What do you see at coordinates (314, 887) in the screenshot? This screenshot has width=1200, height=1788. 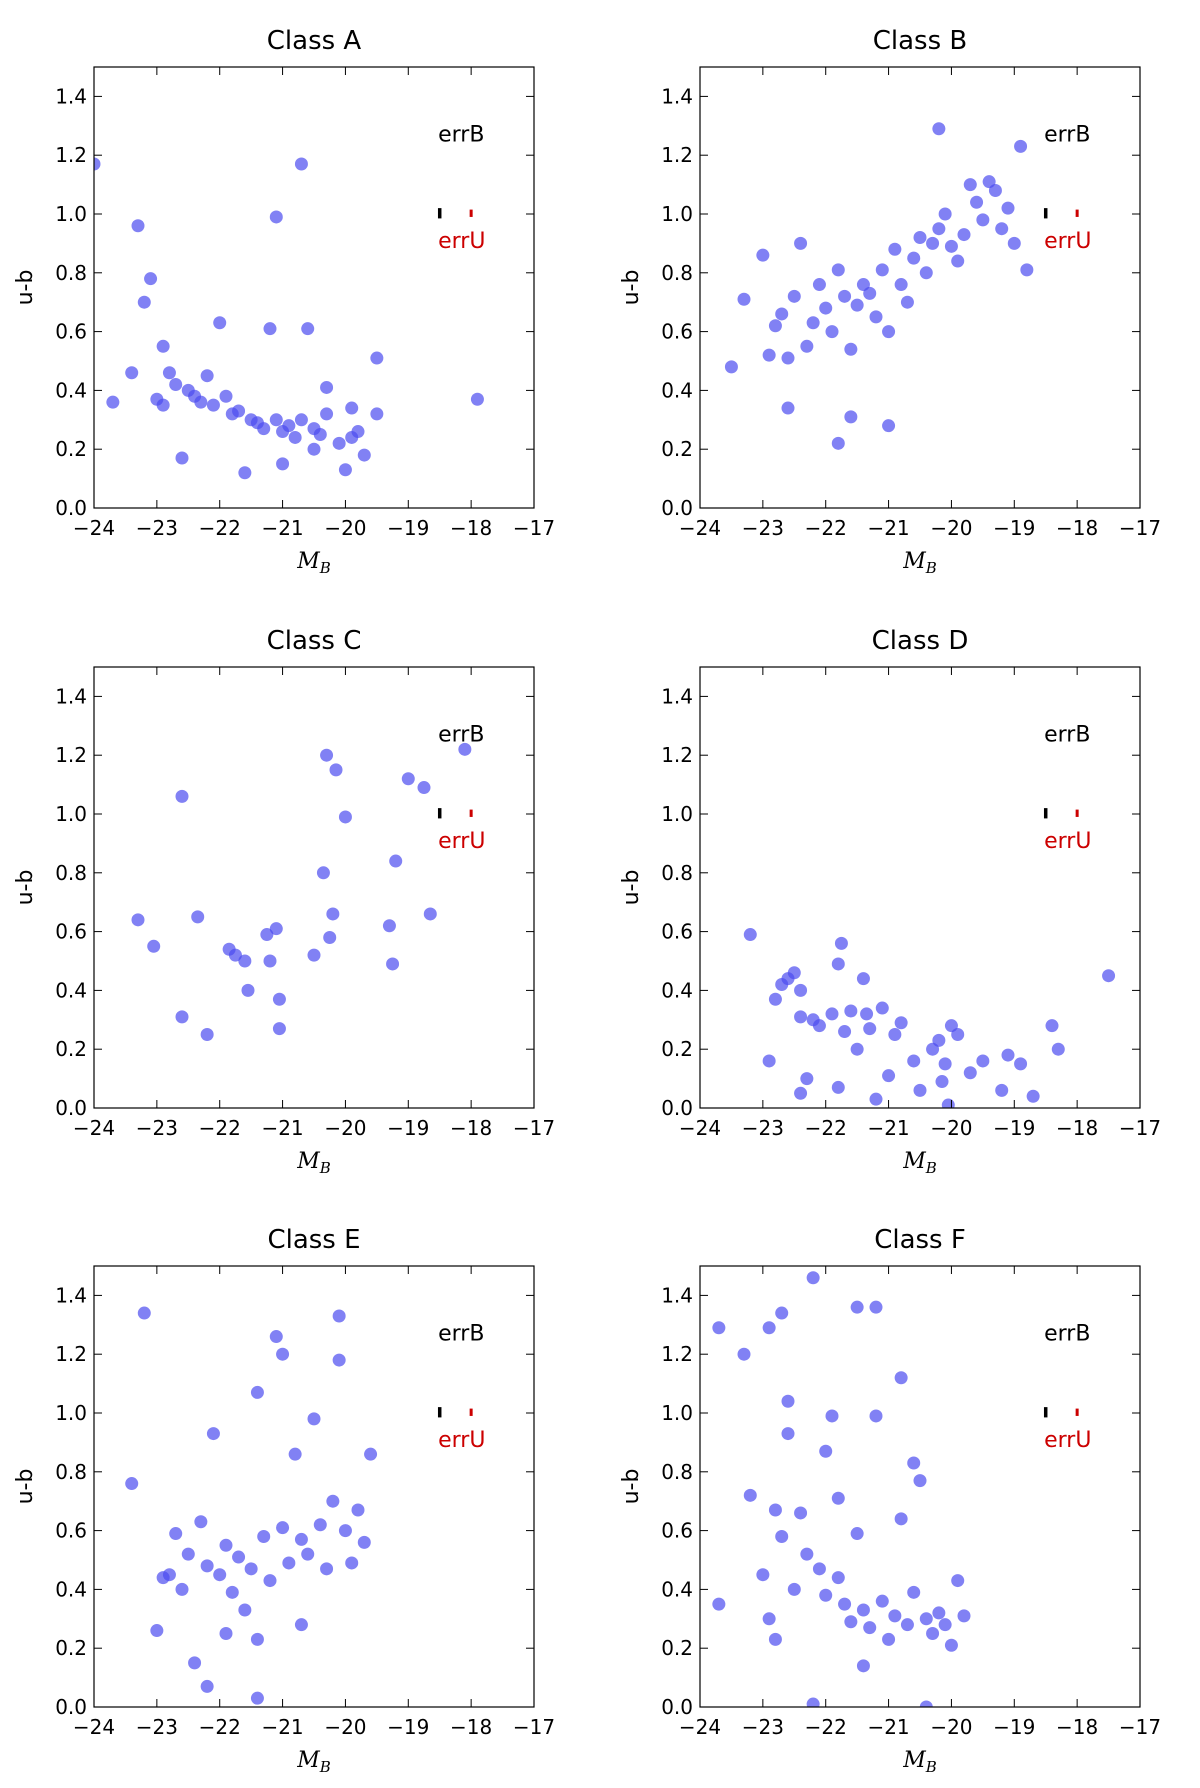 I see `plot-frame` at bounding box center [314, 887].